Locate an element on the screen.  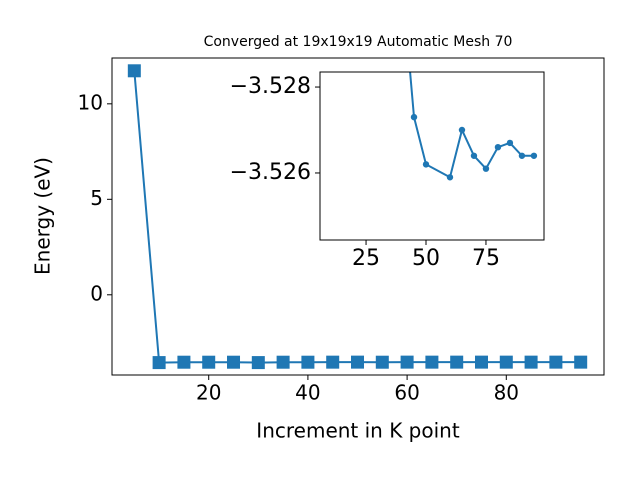
axes-frame is located at coordinates (432, 156).